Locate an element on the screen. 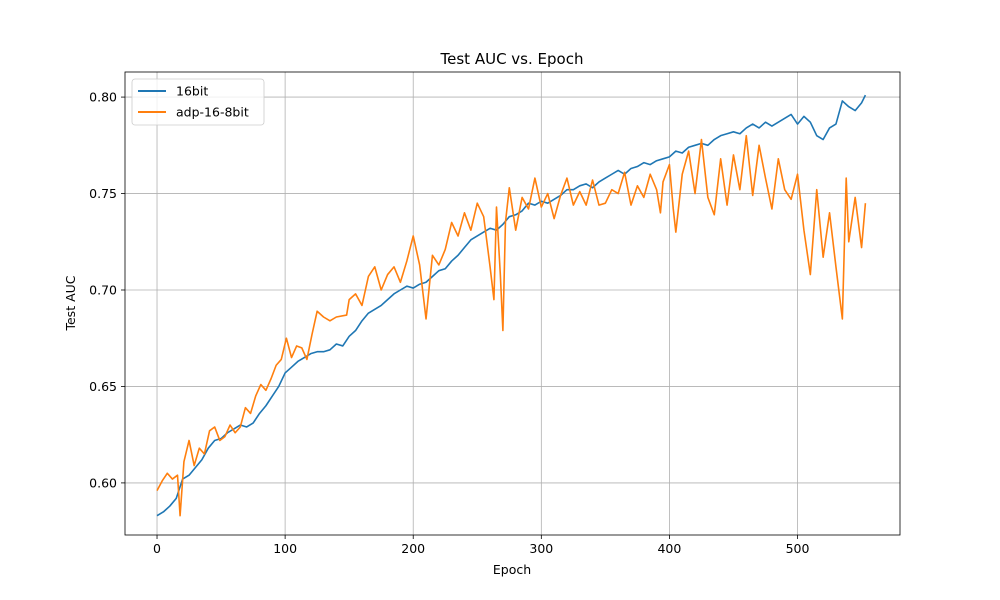 This screenshot has height=600, width=1000. chart-title: Test AUC vs. Epoch is located at coordinates (512, 59).